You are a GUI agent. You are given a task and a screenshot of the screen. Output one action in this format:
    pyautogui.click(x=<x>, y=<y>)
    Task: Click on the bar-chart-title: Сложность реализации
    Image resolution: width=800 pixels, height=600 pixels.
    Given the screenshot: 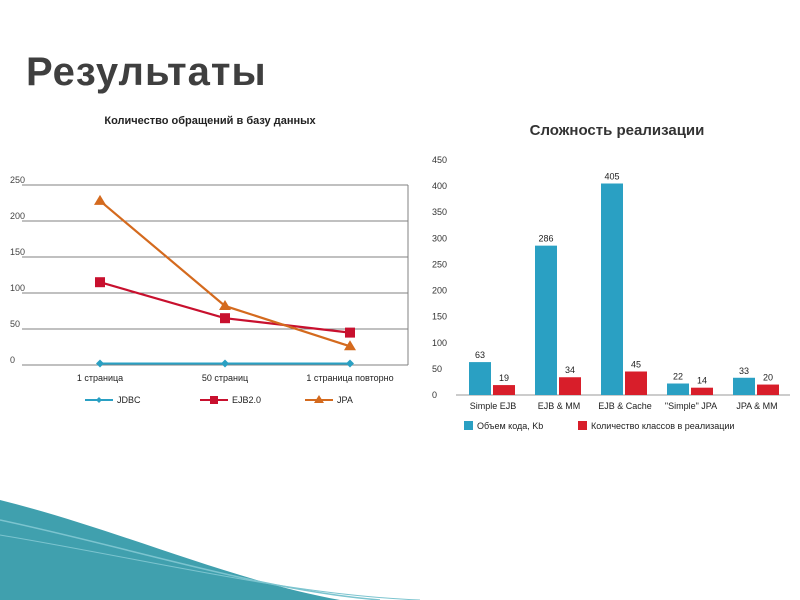 What is the action you would take?
    pyautogui.click(x=617, y=130)
    